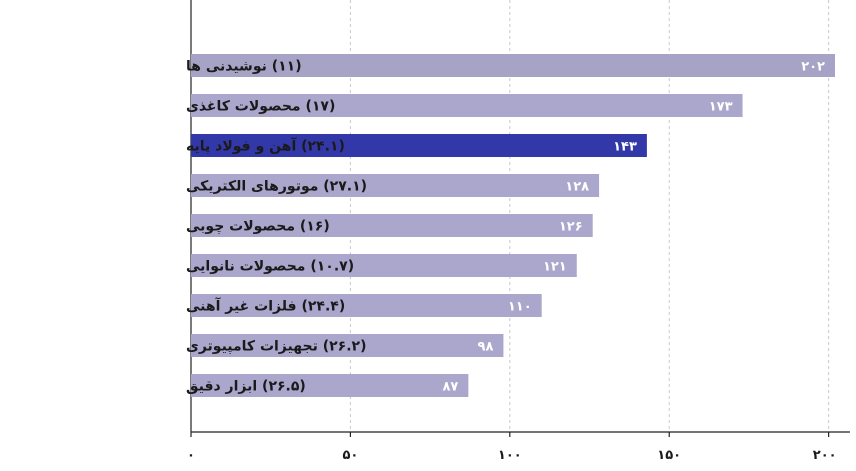 The width and height of the screenshot is (856, 471). I want to click on category-label: (۲۷.۱) موتورهای الکتریکی, so click(276, 187).